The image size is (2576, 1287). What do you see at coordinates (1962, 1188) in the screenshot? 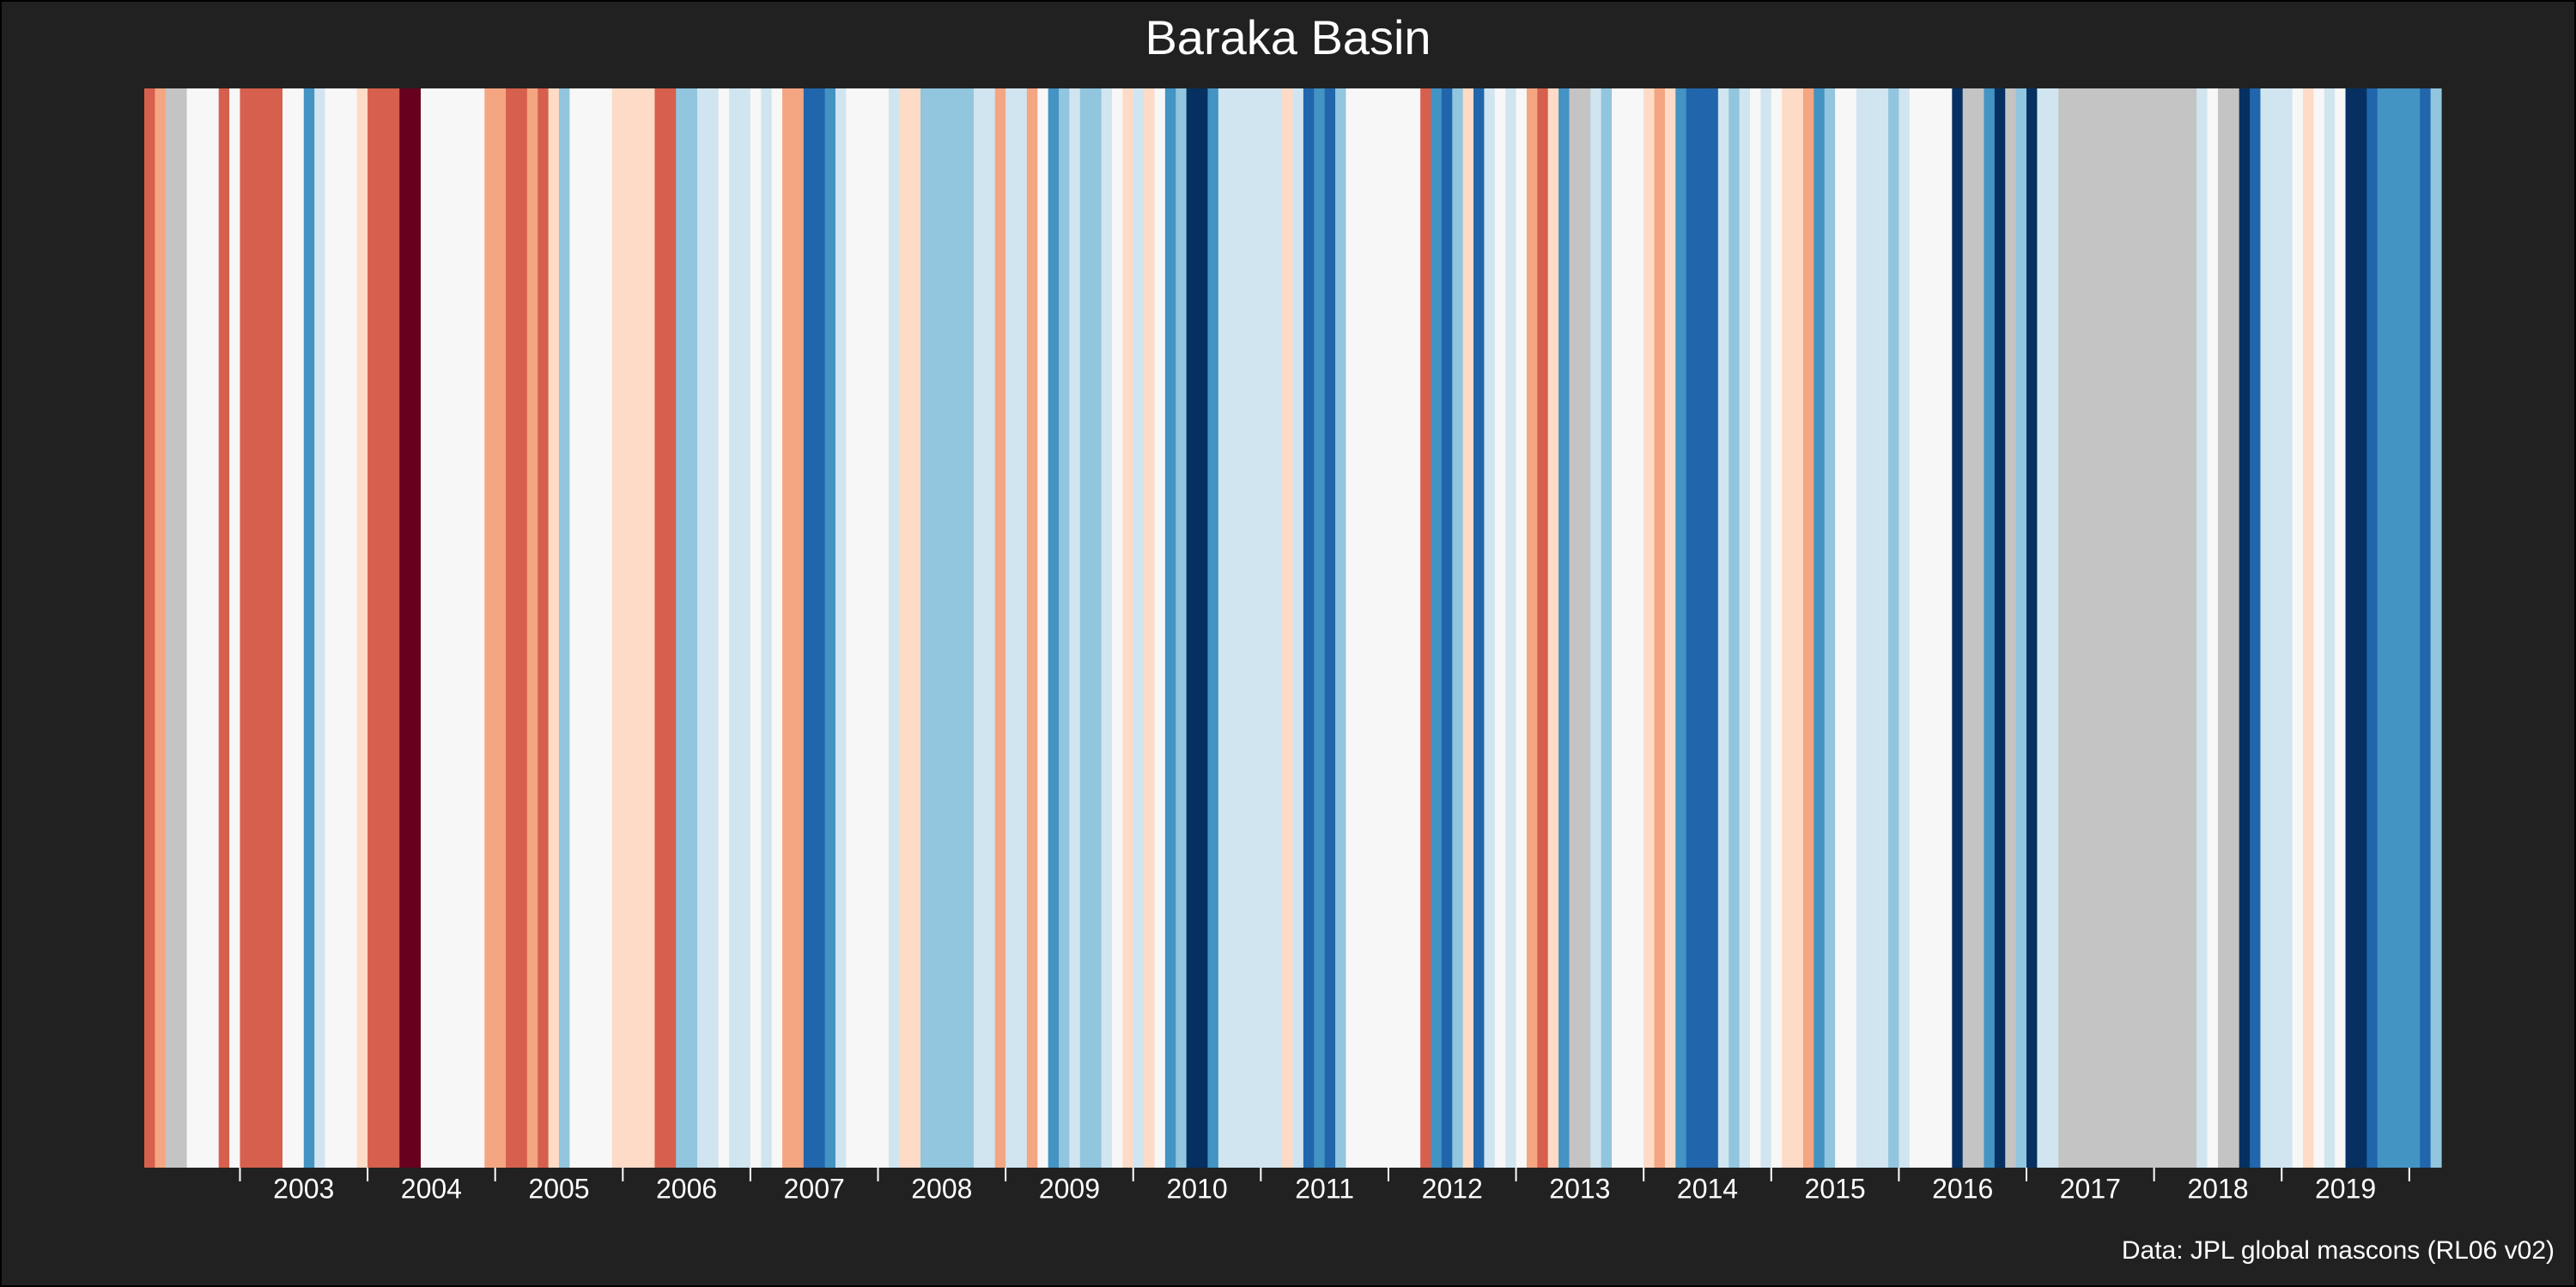
I see `x-tick-label: 2016` at bounding box center [1962, 1188].